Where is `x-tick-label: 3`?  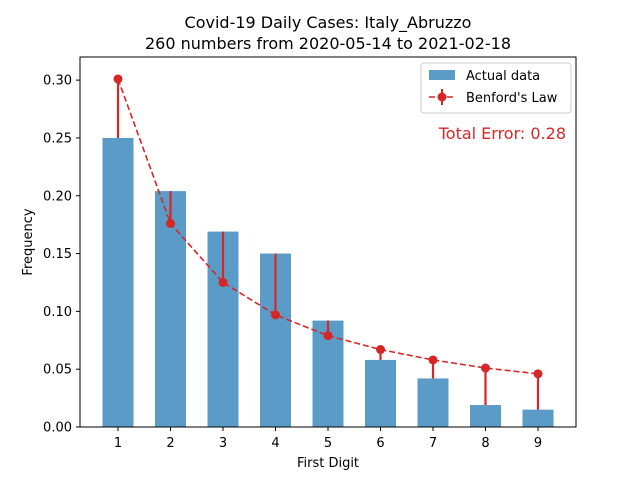
x-tick-label: 3 is located at coordinates (223, 443).